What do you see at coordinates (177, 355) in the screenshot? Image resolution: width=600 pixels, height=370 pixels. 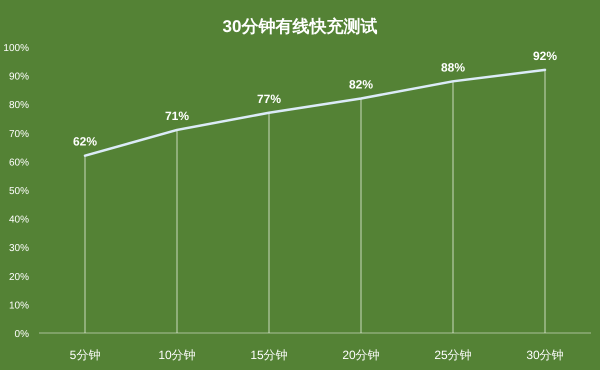 I see `x-tick-label: 10分钟` at bounding box center [177, 355].